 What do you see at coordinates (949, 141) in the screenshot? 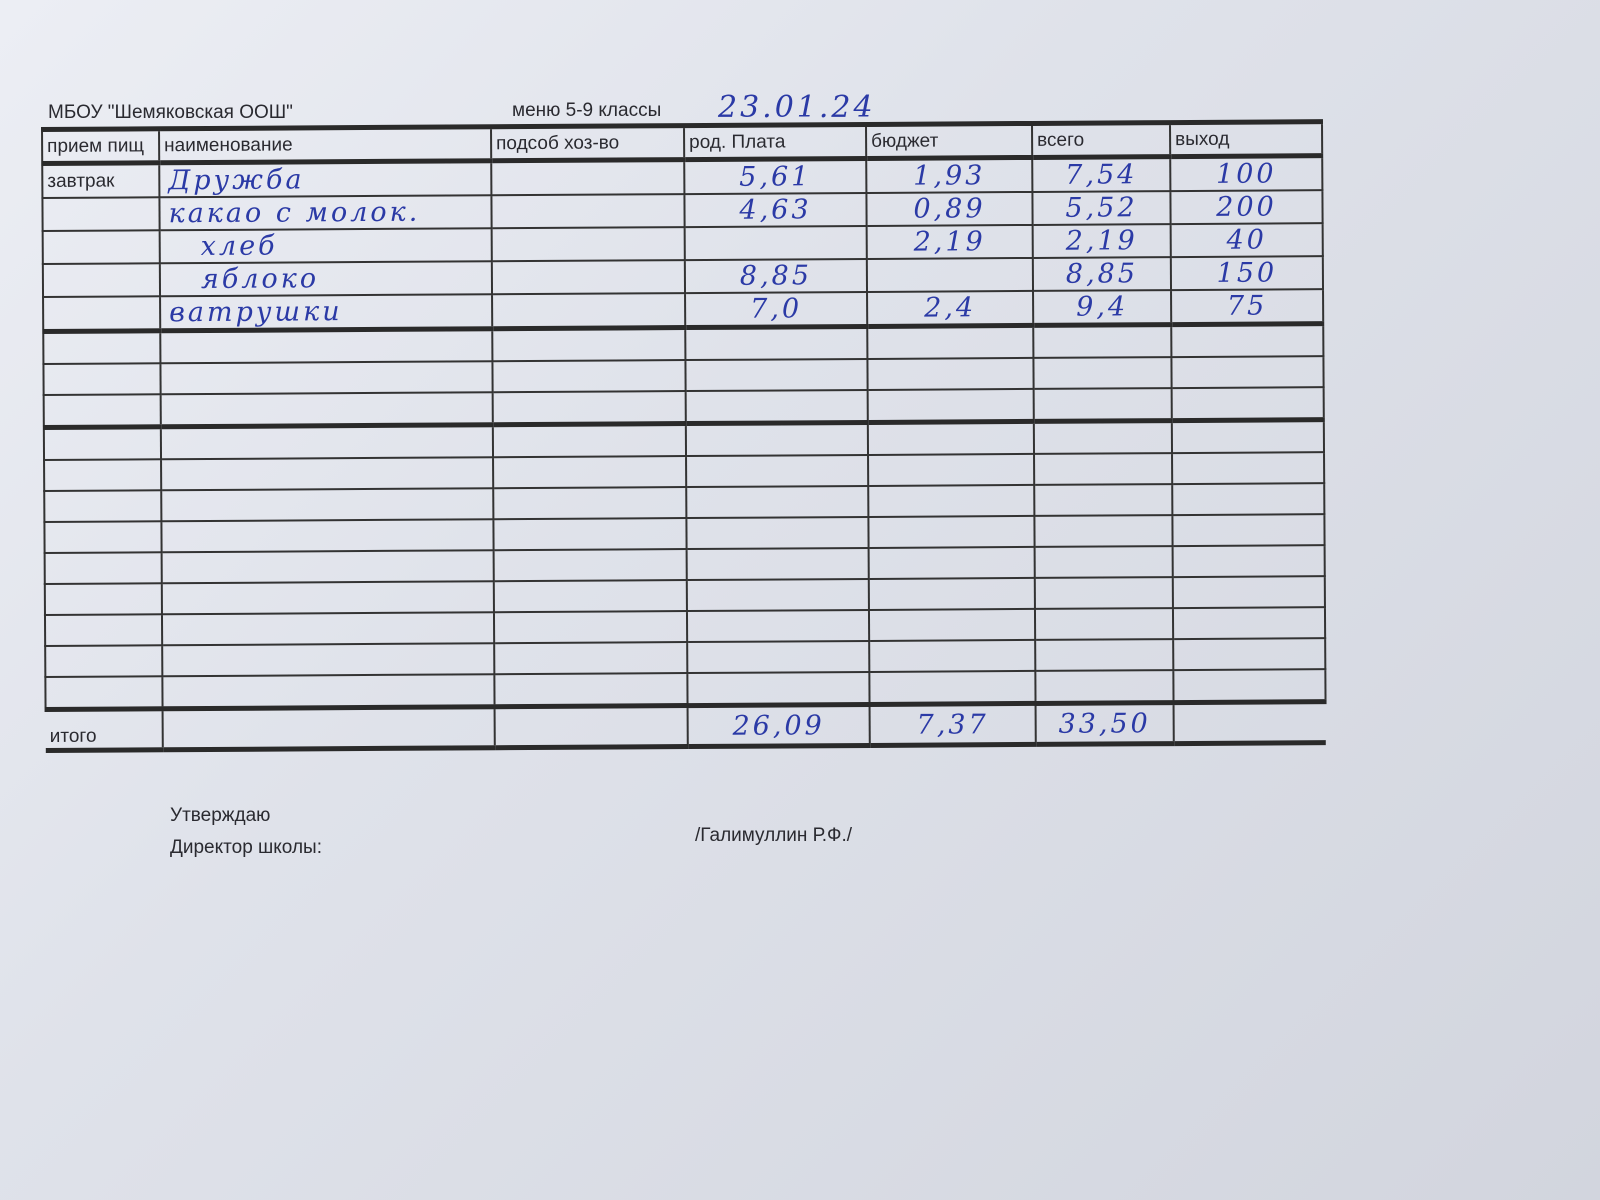
I see `col-header: бюджет` at bounding box center [949, 141].